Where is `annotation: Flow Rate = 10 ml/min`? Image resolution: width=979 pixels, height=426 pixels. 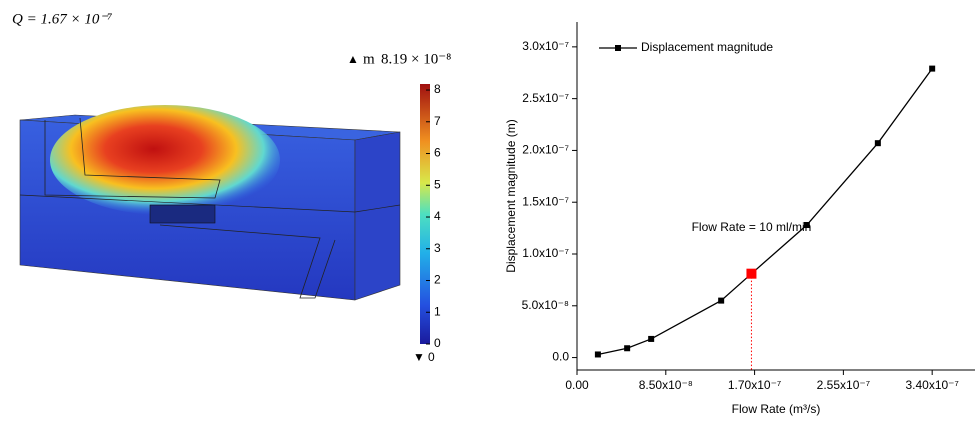 annotation: Flow Rate = 10 ml/min is located at coordinates (752, 227).